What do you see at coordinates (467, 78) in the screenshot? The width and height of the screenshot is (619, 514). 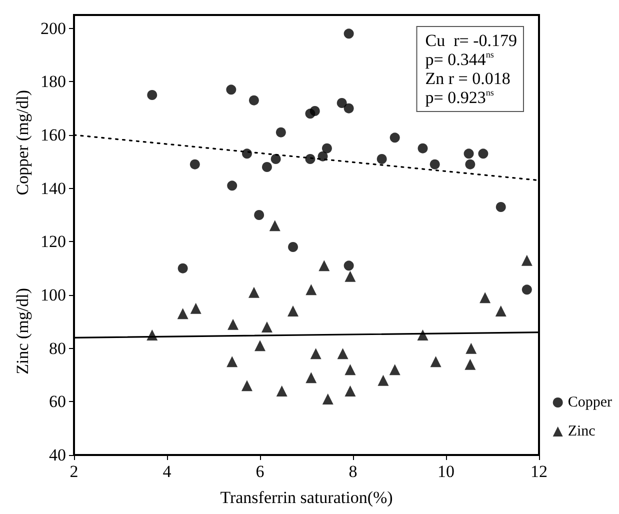 I see `annotation: Zn r = 0.018` at bounding box center [467, 78].